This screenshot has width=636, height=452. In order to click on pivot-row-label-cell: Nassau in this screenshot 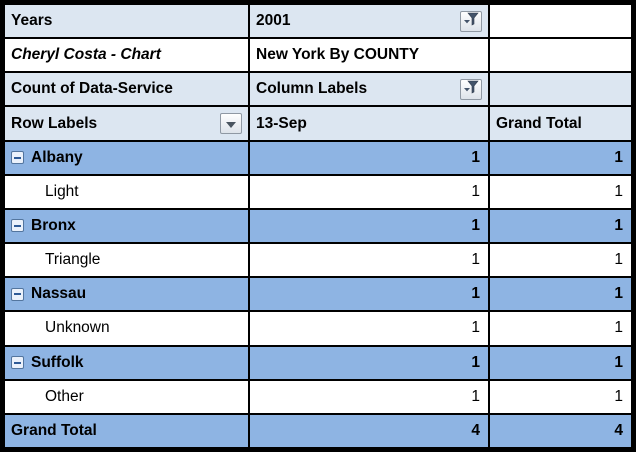, I will do `click(126, 294)`.